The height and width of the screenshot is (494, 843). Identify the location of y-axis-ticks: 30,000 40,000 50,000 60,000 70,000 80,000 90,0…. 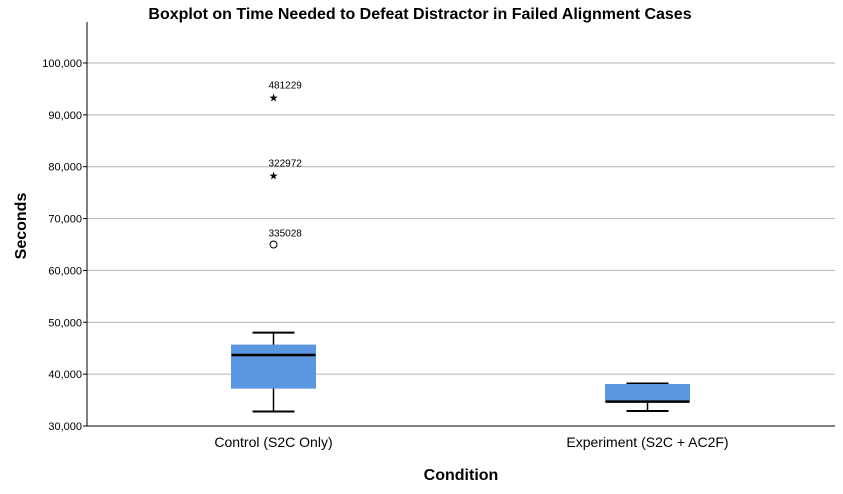
(62, 245).